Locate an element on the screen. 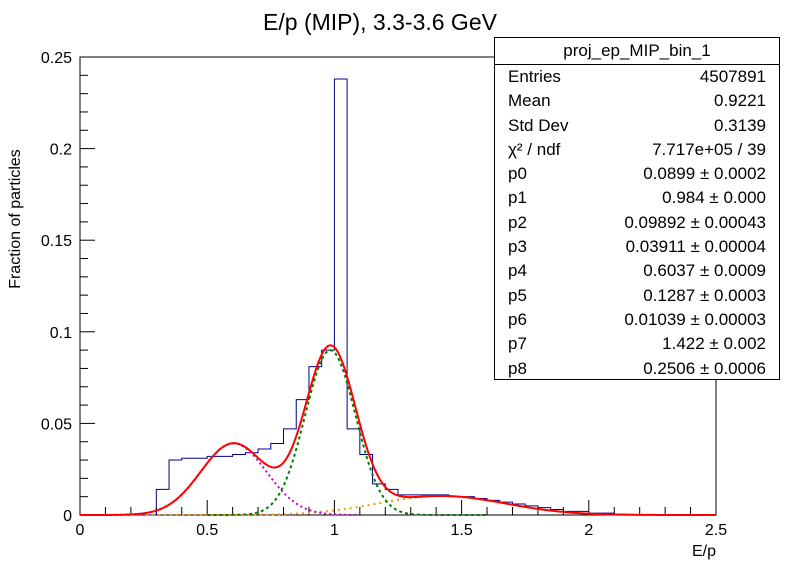 This screenshot has height=572, width=796. stats-box-name: proj_ep_MIP_bin_1 is located at coordinates (637, 51).